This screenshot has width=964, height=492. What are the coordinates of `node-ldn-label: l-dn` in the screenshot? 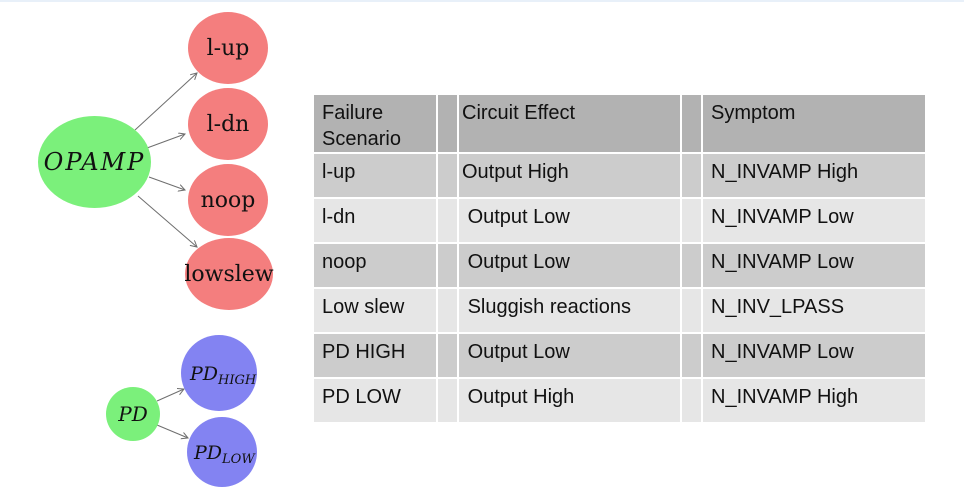 It's located at (228, 124).